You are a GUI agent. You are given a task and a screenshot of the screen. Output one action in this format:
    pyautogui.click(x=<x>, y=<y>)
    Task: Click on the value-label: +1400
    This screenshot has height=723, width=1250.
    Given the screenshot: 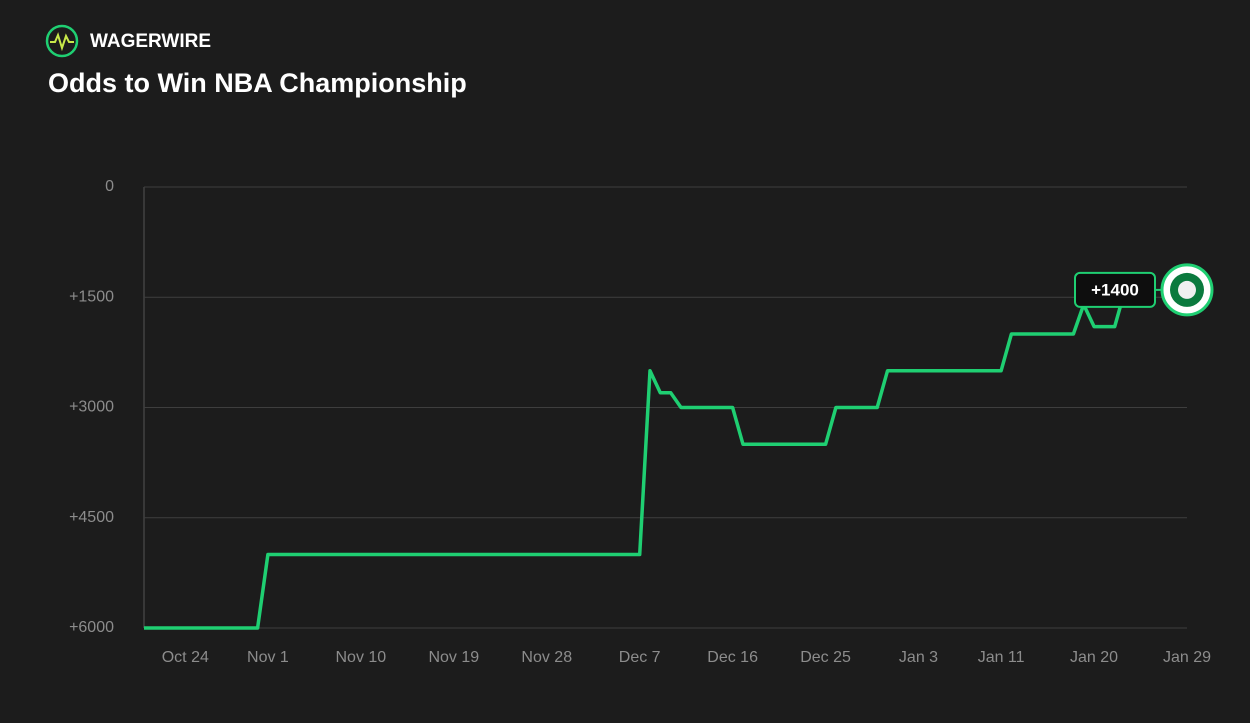 What is the action you would take?
    pyautogui.click(x=1115, y=289)
    